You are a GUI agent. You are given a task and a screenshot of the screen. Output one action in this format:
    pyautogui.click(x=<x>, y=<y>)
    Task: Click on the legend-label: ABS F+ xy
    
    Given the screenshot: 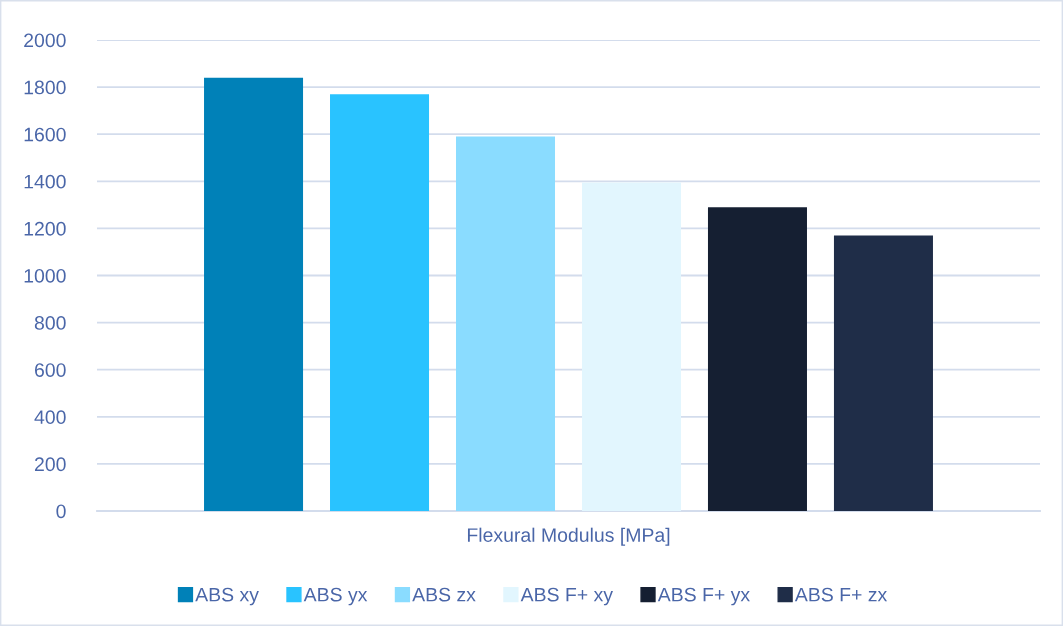 What is the action you would take?
    pyautogui.click(x=566, y=596)
    